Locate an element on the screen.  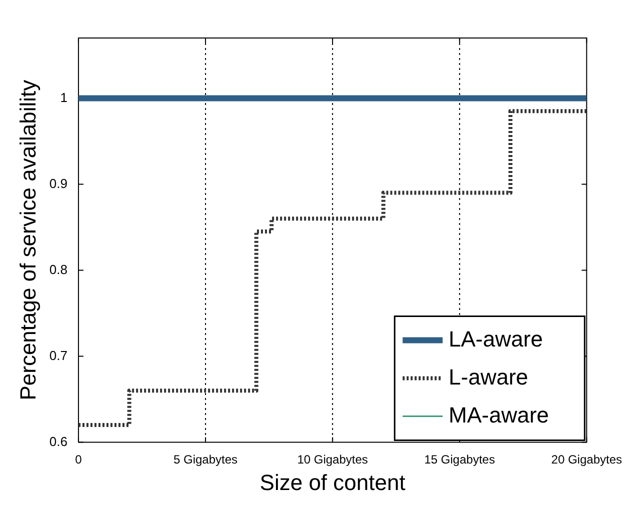
y-tick-label: 1 is located at coordinates (64, 97).